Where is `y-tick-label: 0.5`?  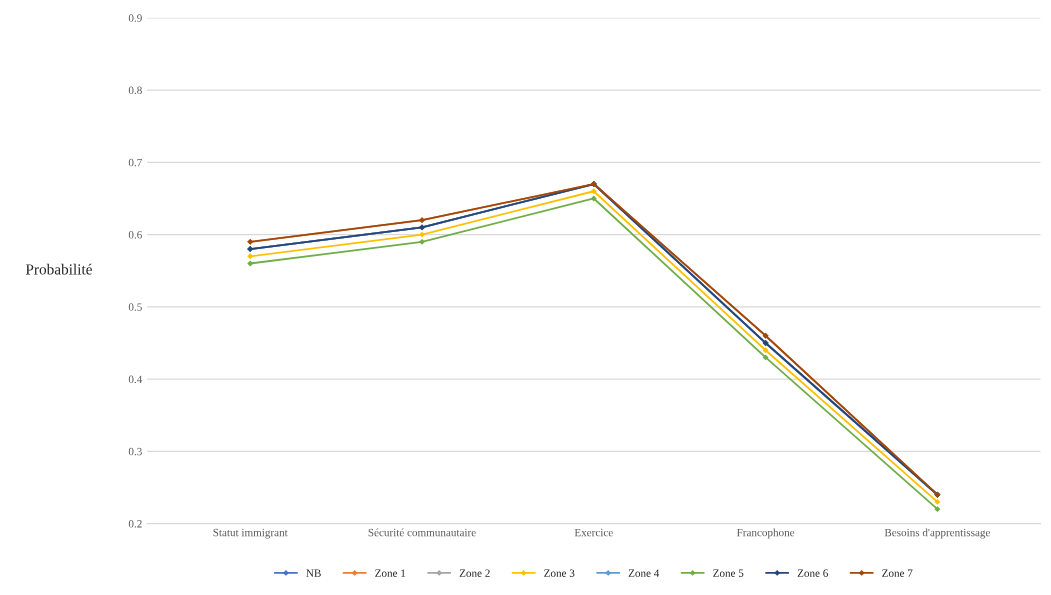 y-tick-label: 0.5 is located at coordinates (135, 307).